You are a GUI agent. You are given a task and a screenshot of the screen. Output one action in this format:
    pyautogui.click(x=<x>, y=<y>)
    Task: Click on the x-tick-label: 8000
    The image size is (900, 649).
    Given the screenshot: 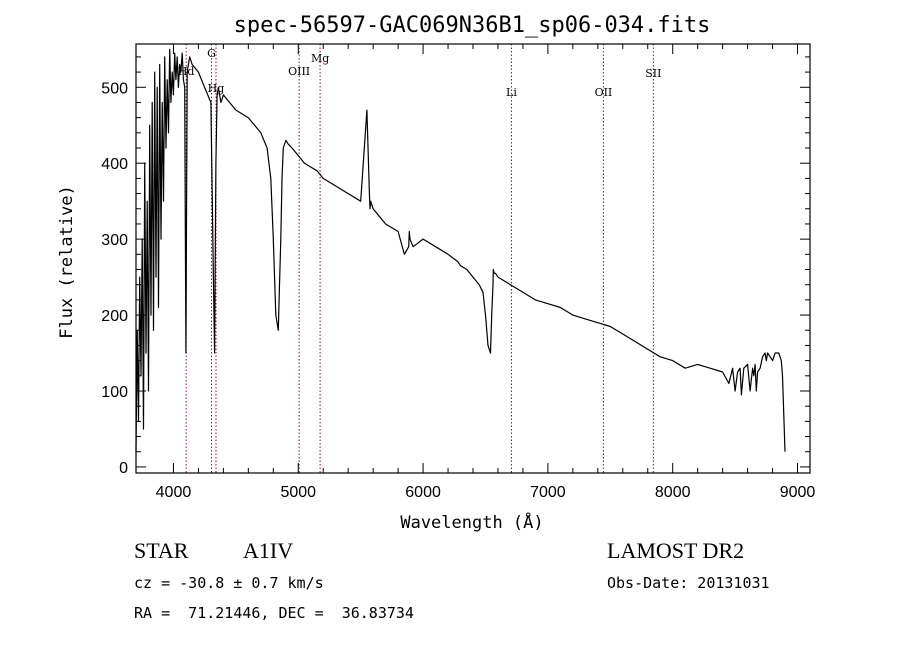 What is the action you would take?
    pyautogui.click(x=673, y=492)
    